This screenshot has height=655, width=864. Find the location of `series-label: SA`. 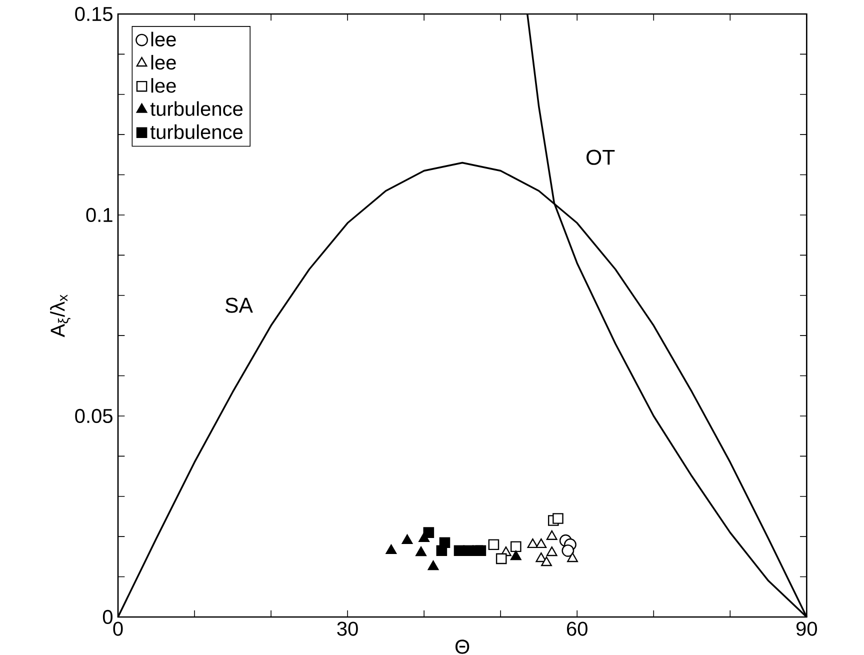

series-label: SA is located at coordinates (239, 305).